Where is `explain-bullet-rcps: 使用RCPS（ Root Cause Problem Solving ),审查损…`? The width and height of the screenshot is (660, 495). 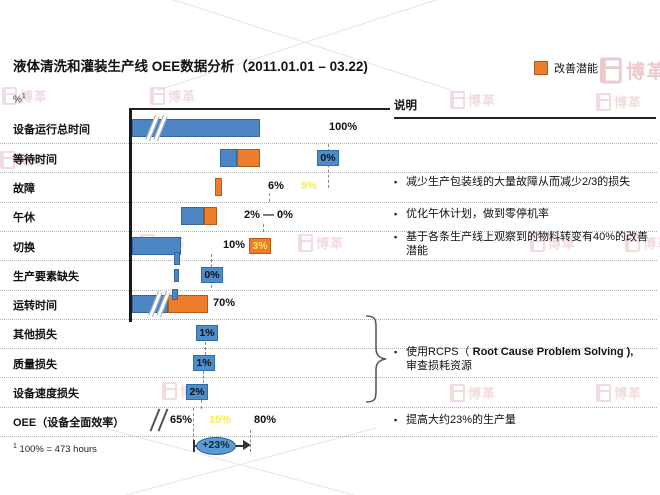 explain-bullet-rcps: 使用RCPS（ Root Cause Problem Solving ),审查损… is located at coordinates (525, 359).